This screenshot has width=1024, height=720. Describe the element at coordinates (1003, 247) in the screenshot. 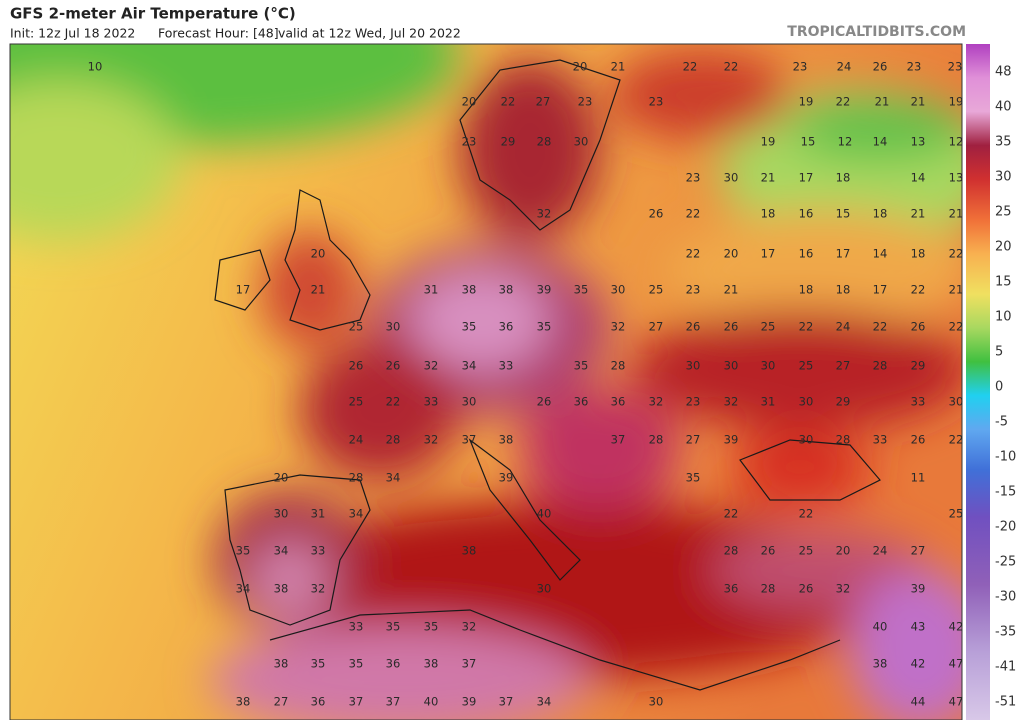

I see `colorbar-label: 20` at that location.